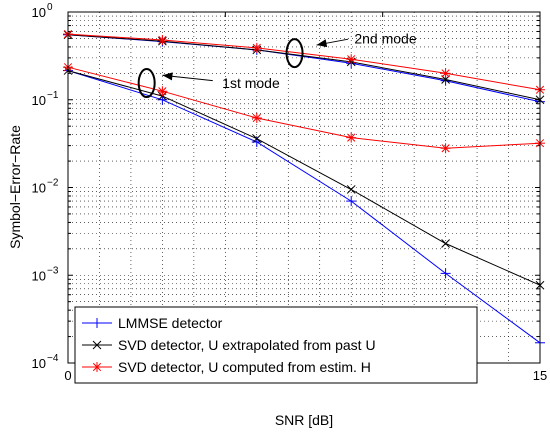 The image size is (550, 433). What do you see at coordinates (540, 375) in the screenshot?
I see `x-tick-label: 15` at bounding box center [540, 375].